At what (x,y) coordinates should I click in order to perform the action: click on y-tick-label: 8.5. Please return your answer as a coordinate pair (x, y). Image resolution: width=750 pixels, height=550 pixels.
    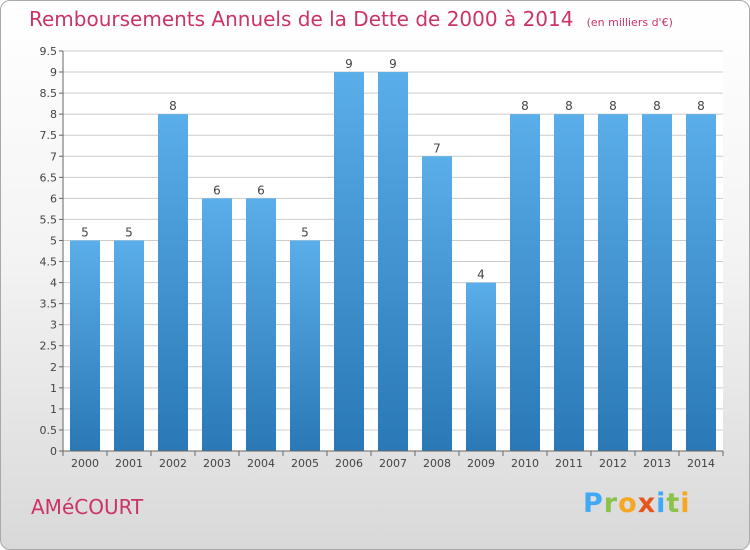
    Looking at the image, I should click on (49, 93).